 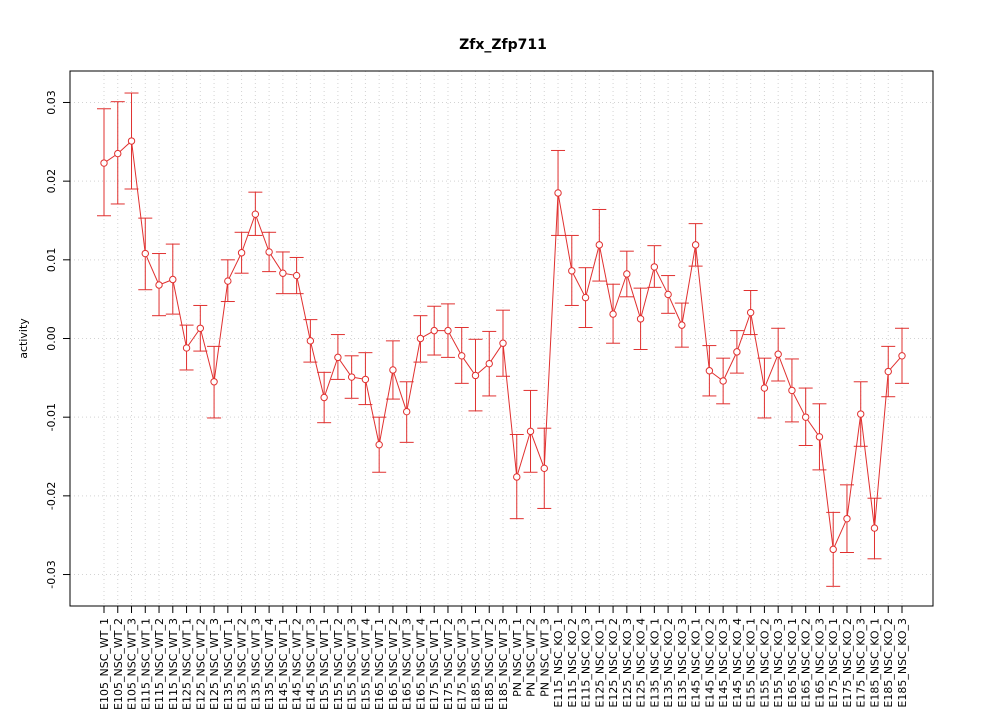 What do you see at coordinates (310, 664) in the screenshot?
I see `x-tick-label: E145_NSC_WT_3` at bounding box center [310, 664].